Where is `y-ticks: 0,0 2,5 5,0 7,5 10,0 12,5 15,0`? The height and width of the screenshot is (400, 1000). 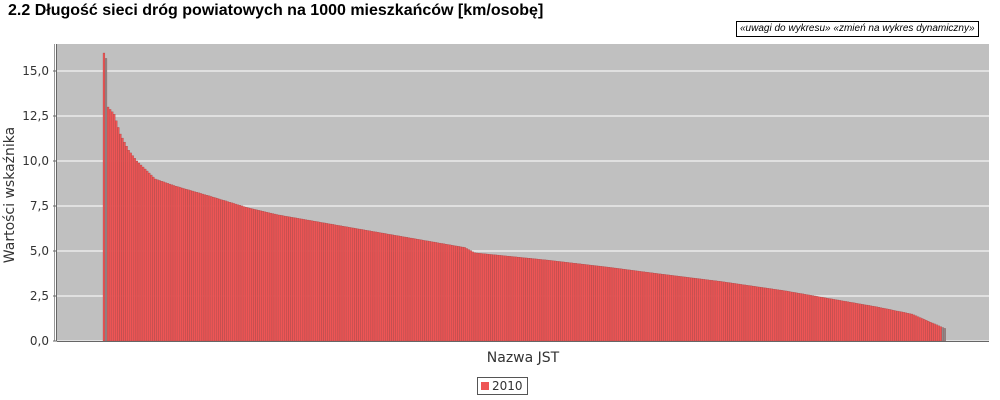 y-ticks: 0,0 2,5 5,0 7,5 10,0 12,5 15,0 is located at coordinates (39, 206).